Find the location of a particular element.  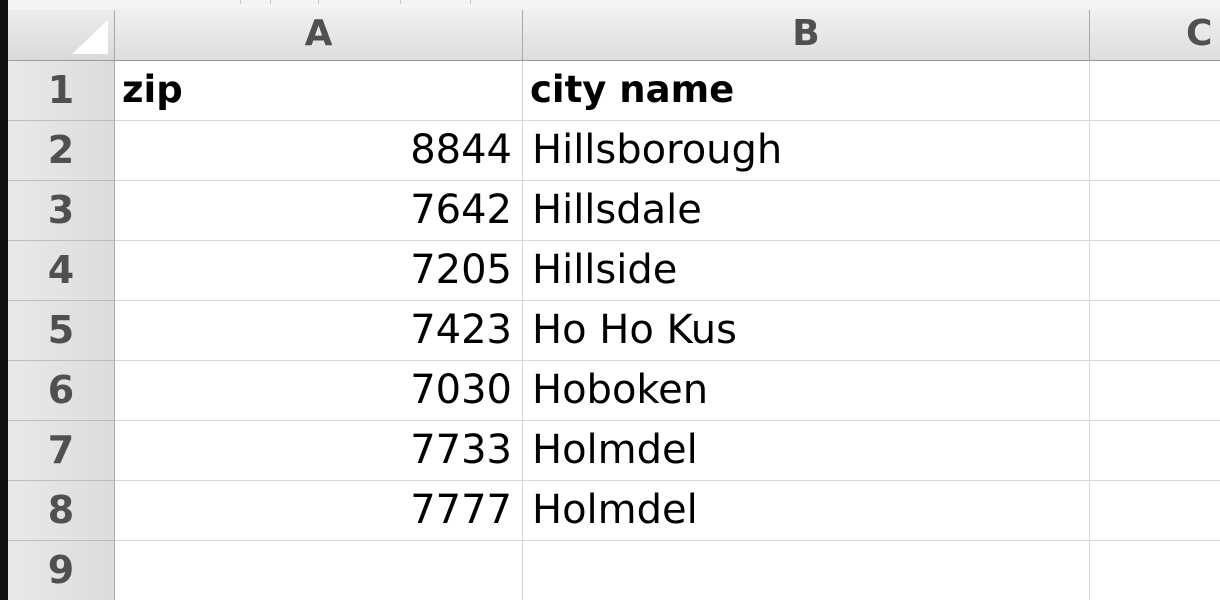

column-header-a: A is located at coordinates (319, 35).